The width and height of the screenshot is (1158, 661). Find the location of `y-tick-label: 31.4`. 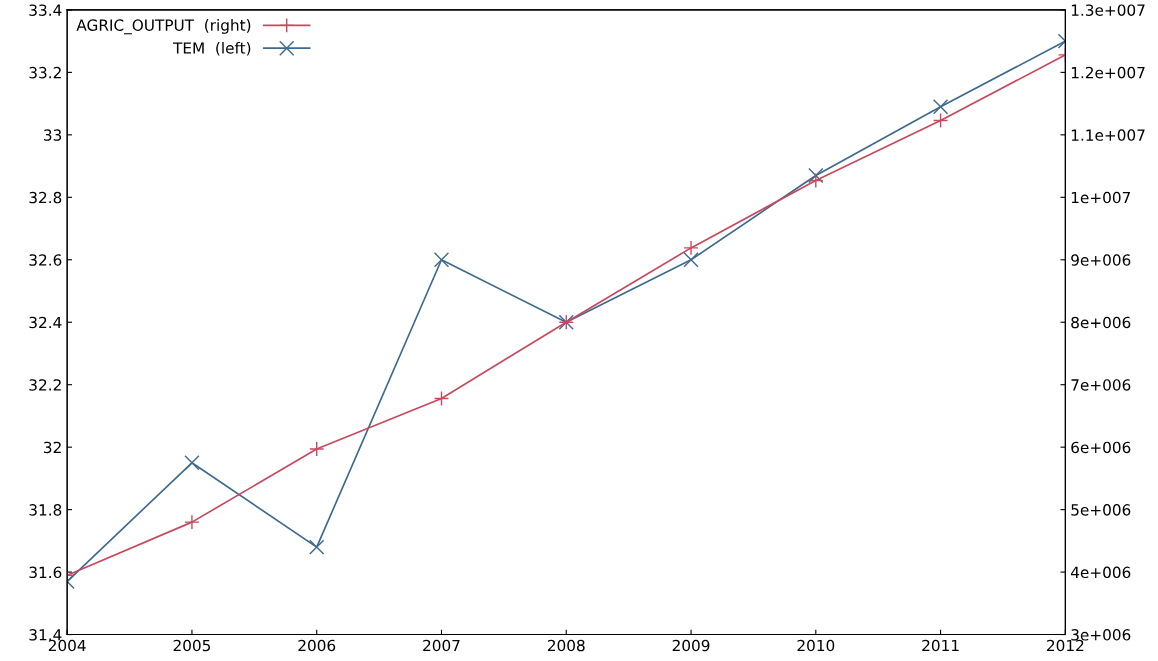

y-tick-label: 31.4 is located at coordinates (45, 635).